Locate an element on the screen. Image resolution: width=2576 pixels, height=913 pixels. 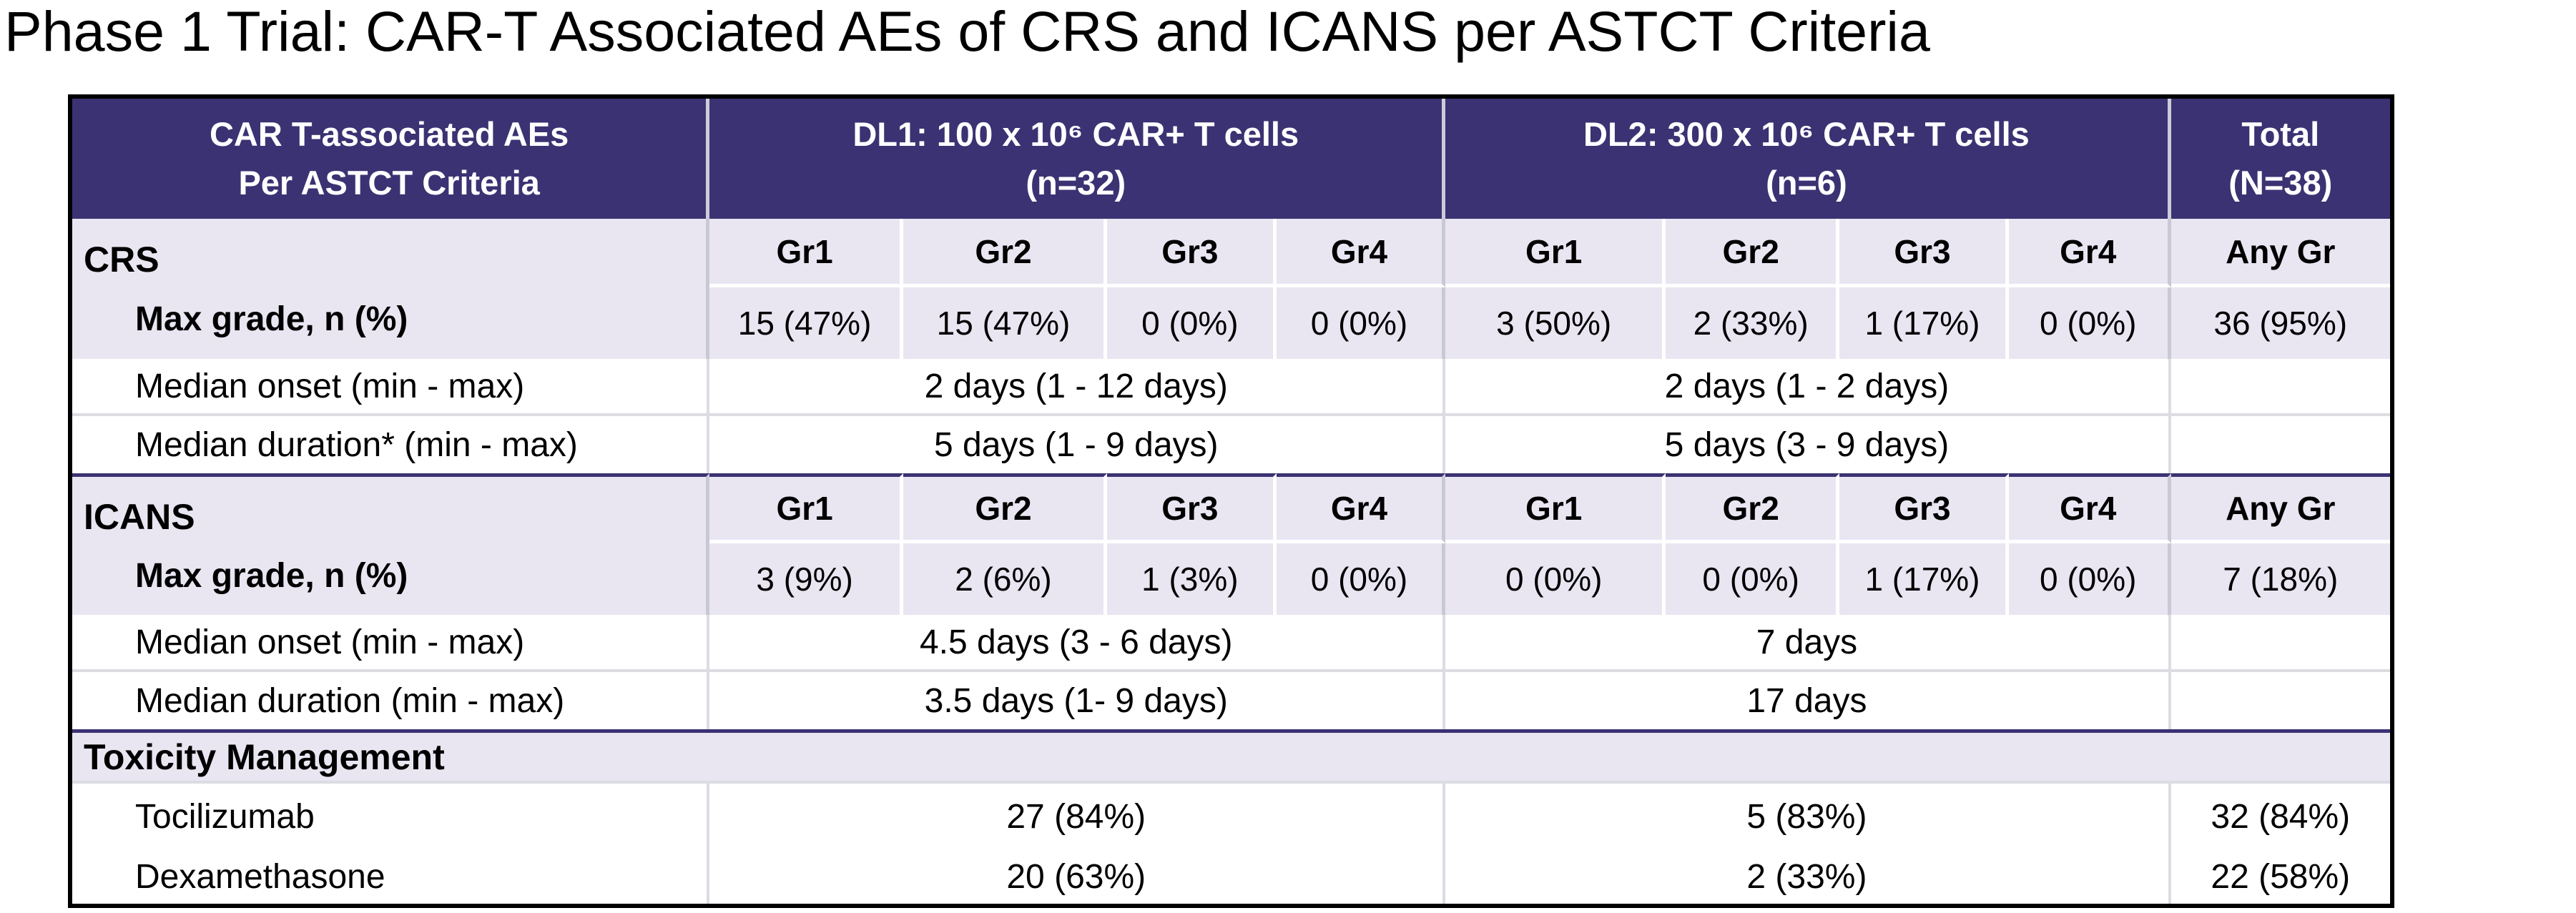
header-col1-line2: Per ASTCT Criteria is located at coordinates (389, 183).